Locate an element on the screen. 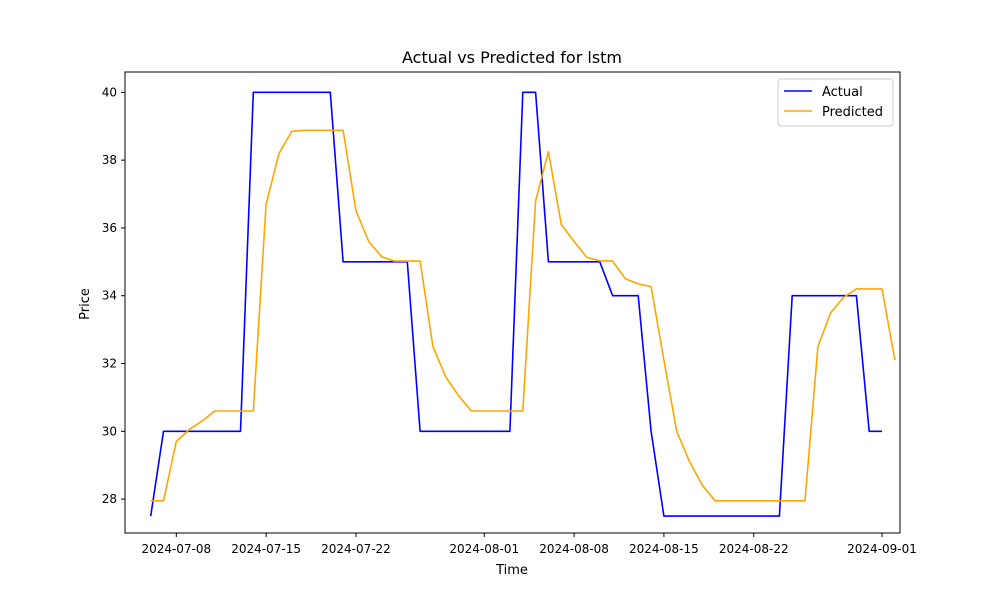 The height and width of the screenshot is (600, 1000). x-tick-label: 2024-08-22 is located at coordinates (754, 549).